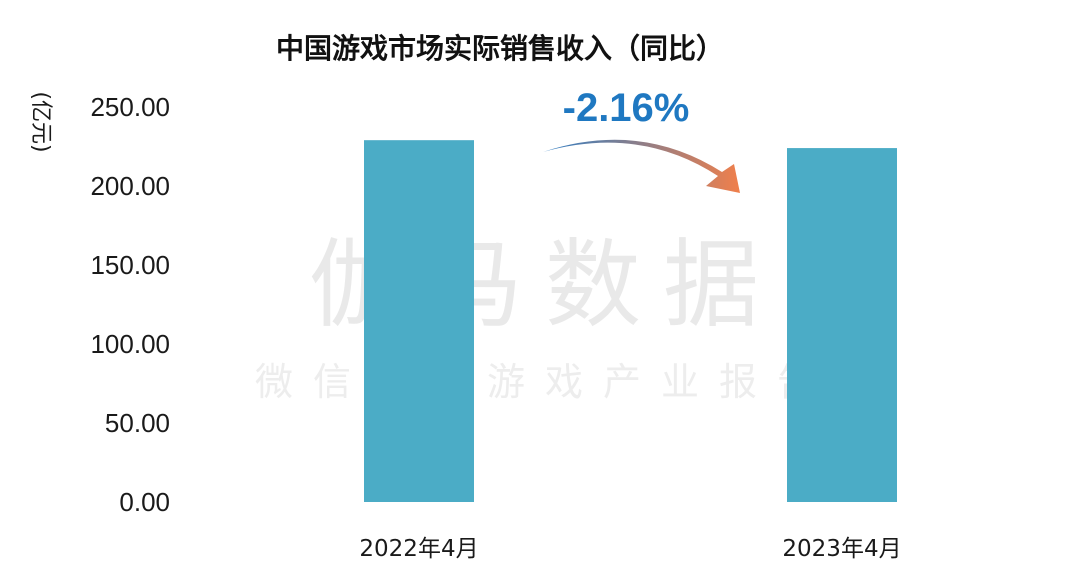  I want to click on chart-title: 中国游戏市场实际销售收入（同比）, so click(500, 48).